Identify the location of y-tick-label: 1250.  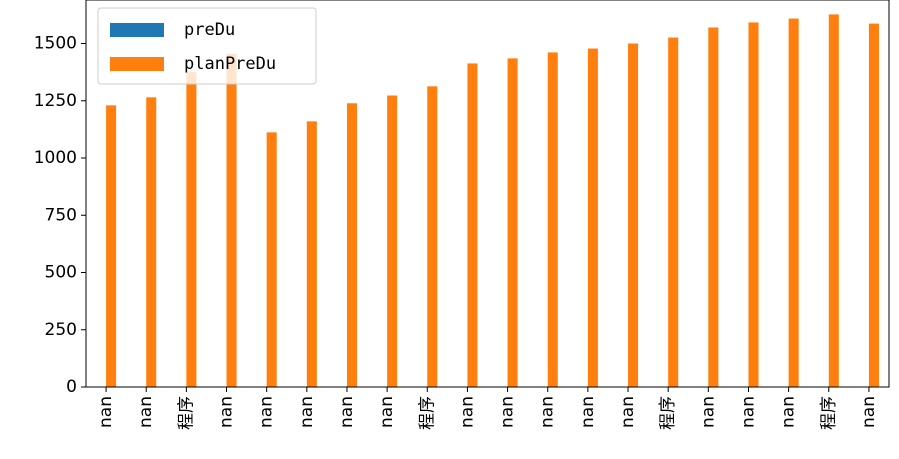
(55, 101).